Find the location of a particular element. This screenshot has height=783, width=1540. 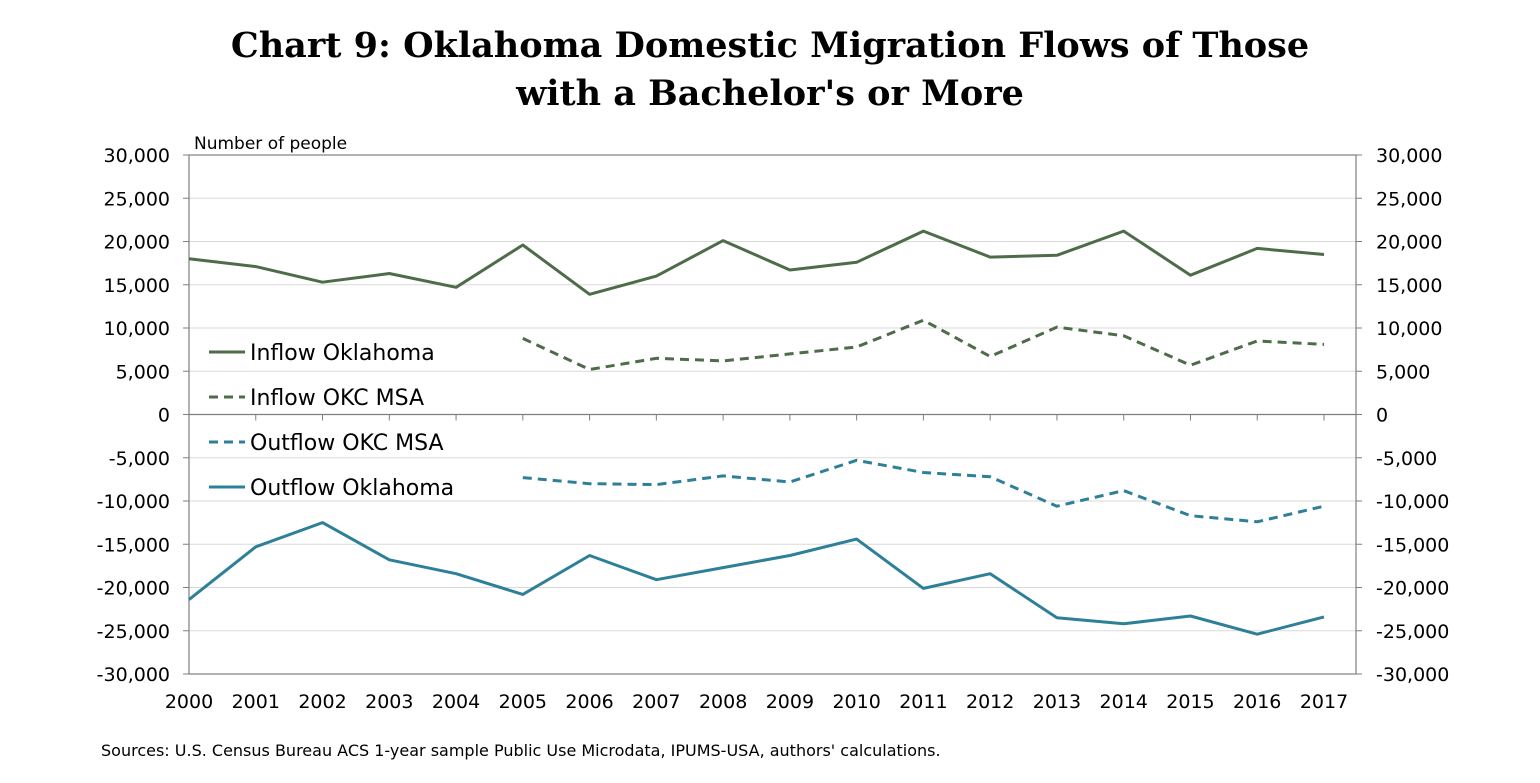

legend-label-inflow-okc-msa: Inflow OKC MSA is located at coordinates (337, 398).